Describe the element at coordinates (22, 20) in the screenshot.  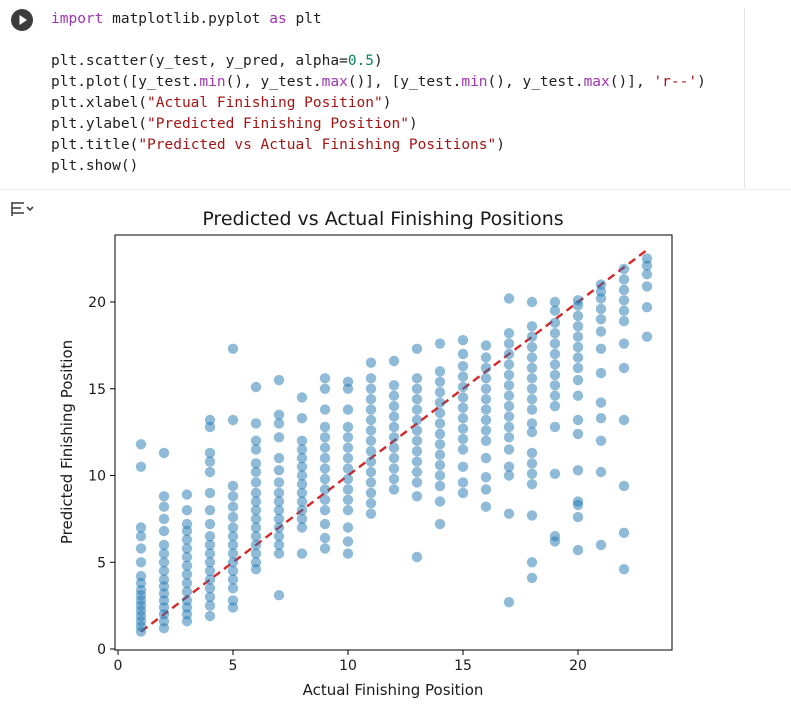
I see `run-cell-button` at that location.